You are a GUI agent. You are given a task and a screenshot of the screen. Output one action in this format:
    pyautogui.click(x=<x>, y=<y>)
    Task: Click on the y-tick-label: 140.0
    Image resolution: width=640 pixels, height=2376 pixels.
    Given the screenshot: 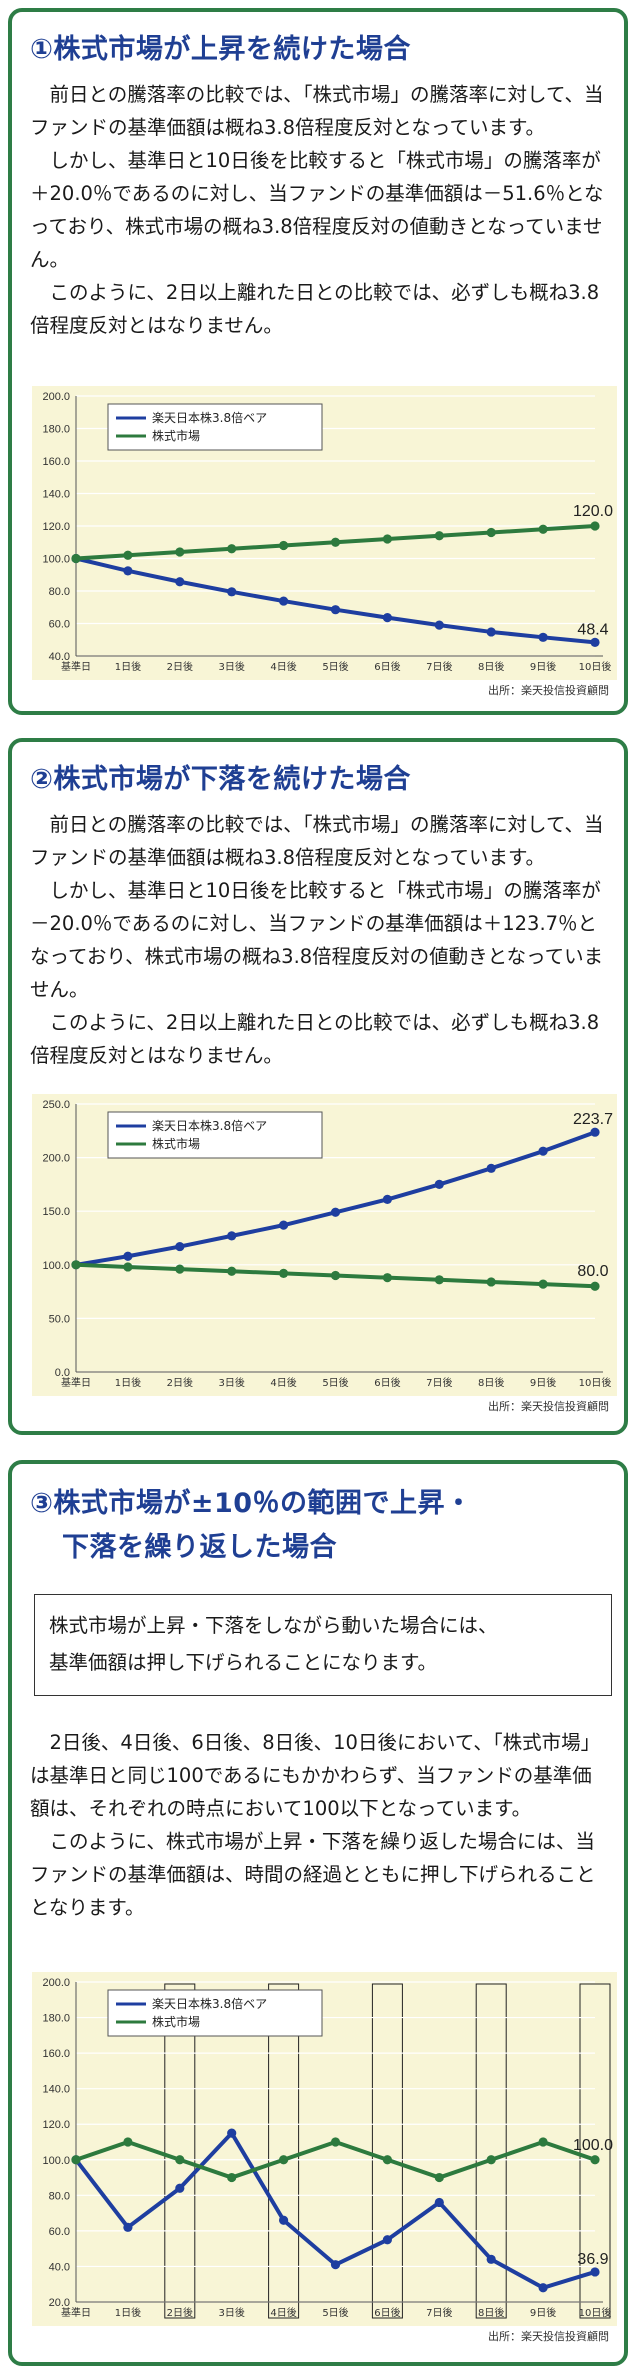 What is the action you would take?
    pyautogui.click(x=56, y=2090)
    